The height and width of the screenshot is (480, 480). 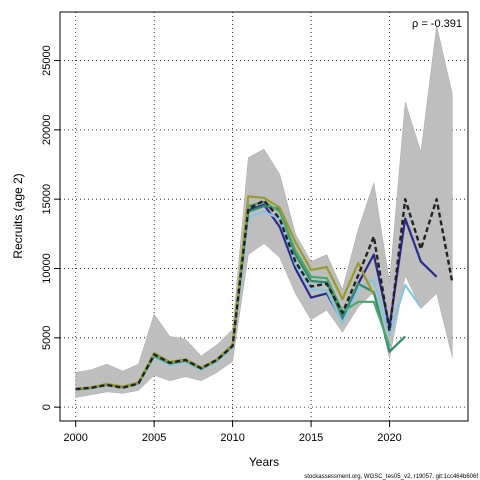 I want to click on y-tick-label: 15000, so click(x=47, y=199).